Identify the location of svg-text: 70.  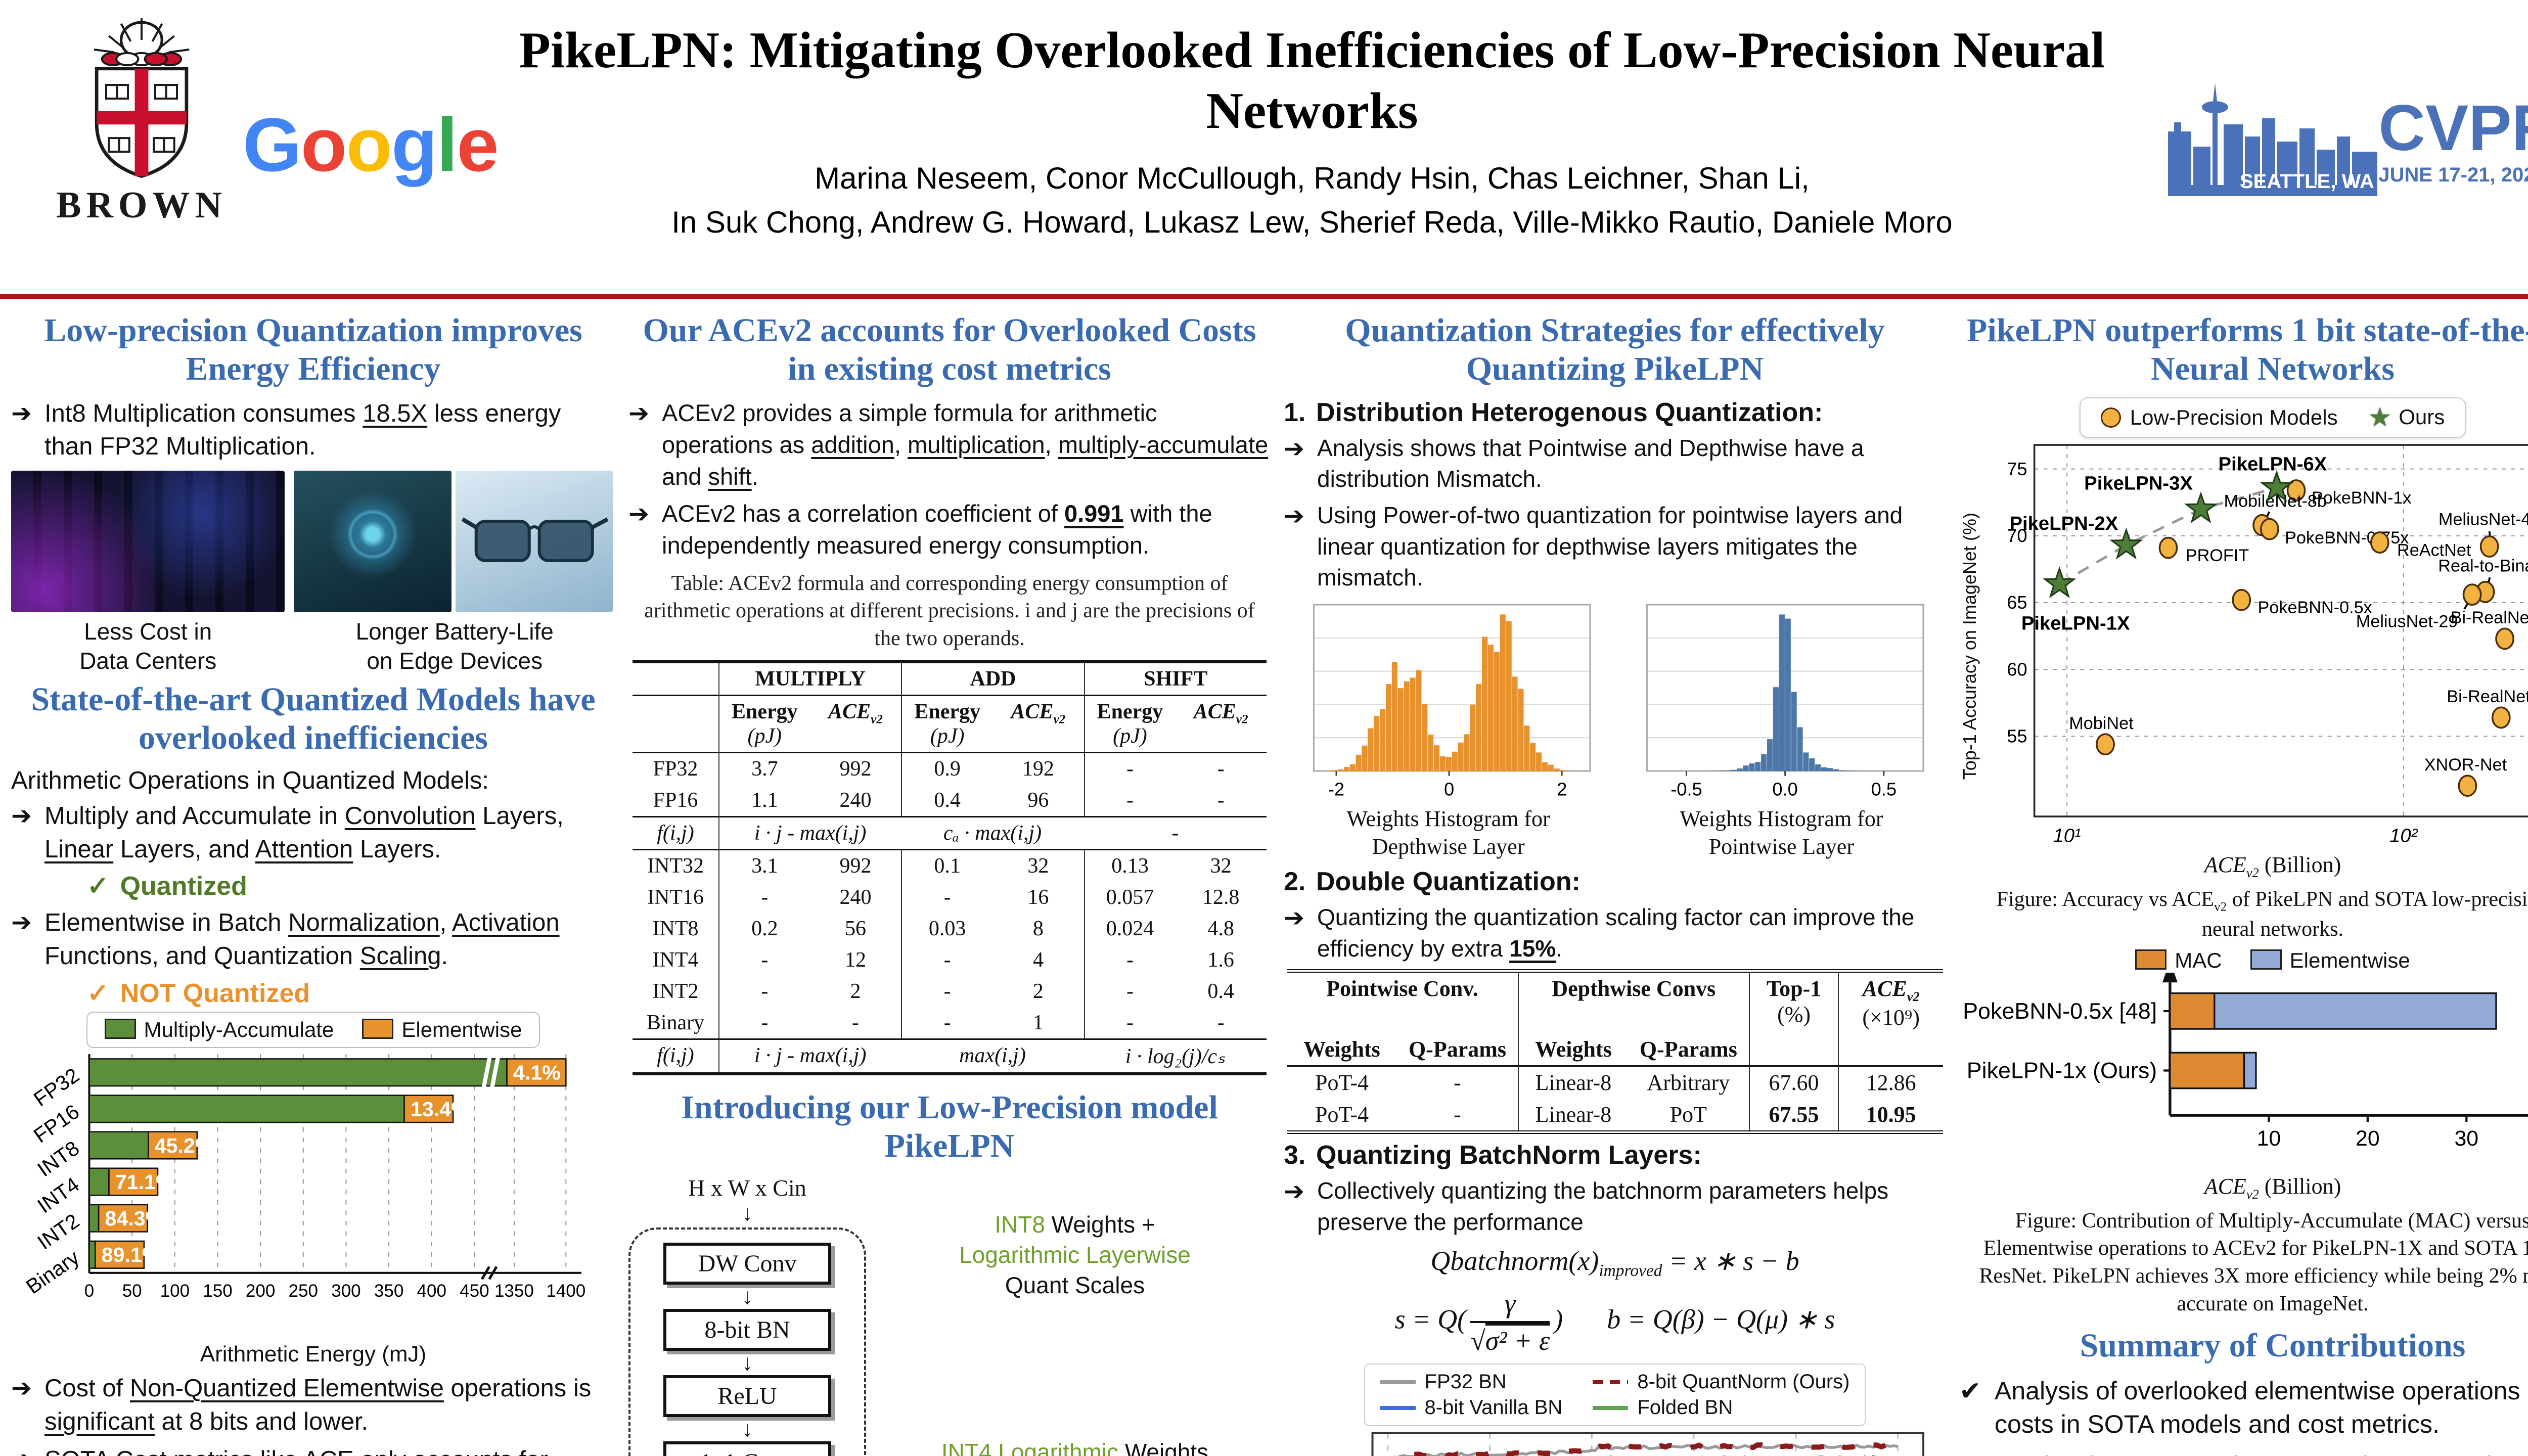
(2017, 535).